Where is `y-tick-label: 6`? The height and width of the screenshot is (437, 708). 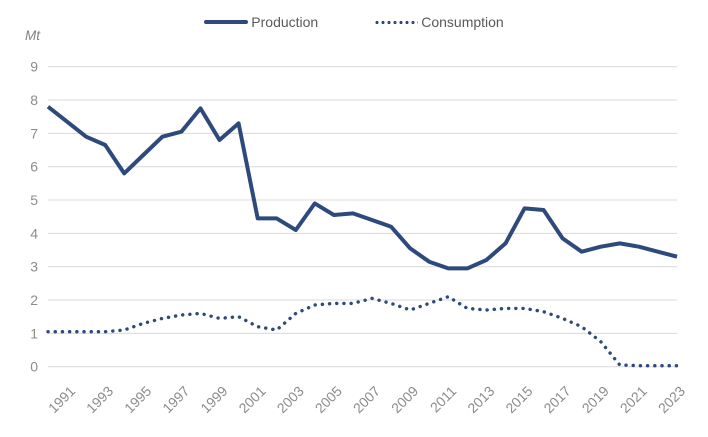 y-tick-label: 6 is located at coordinates (34, 167).